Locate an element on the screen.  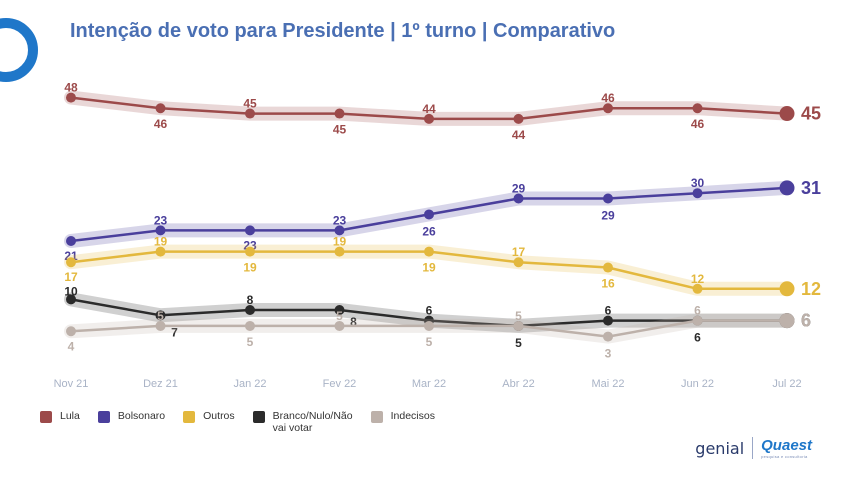
legend-item: Indecisos is located at coordinates (402, 416).